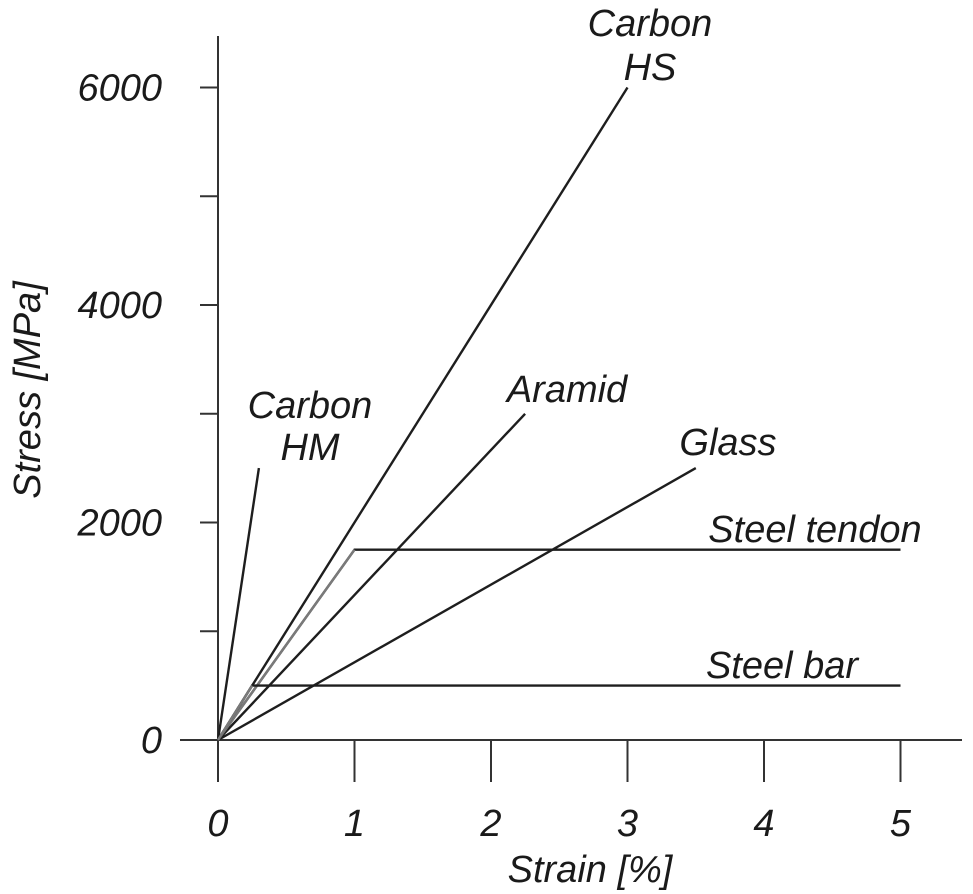  What do you see at coordinates (28, 389) in the screenshot?
I see `y-axis-title: Stress [MPa]` at bounding box center [28, 389].